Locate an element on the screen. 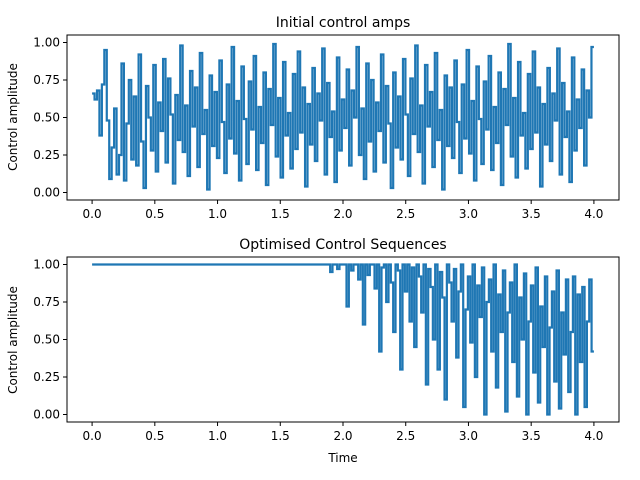 The image size is (640, 480). ylabel-initial: Control amplitude is located at coordinates (13, 117).